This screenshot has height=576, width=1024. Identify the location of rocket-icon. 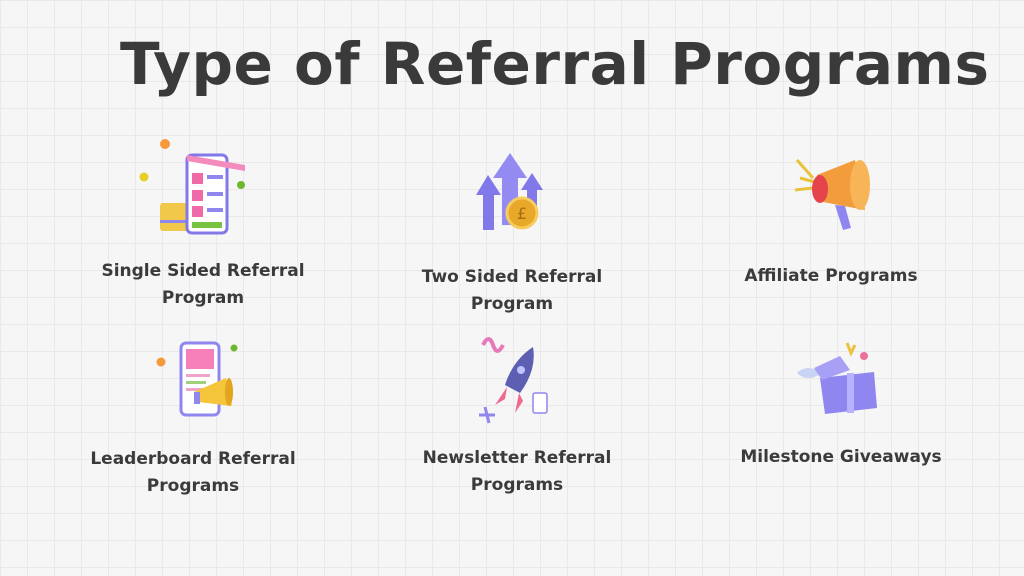
(513, 380).